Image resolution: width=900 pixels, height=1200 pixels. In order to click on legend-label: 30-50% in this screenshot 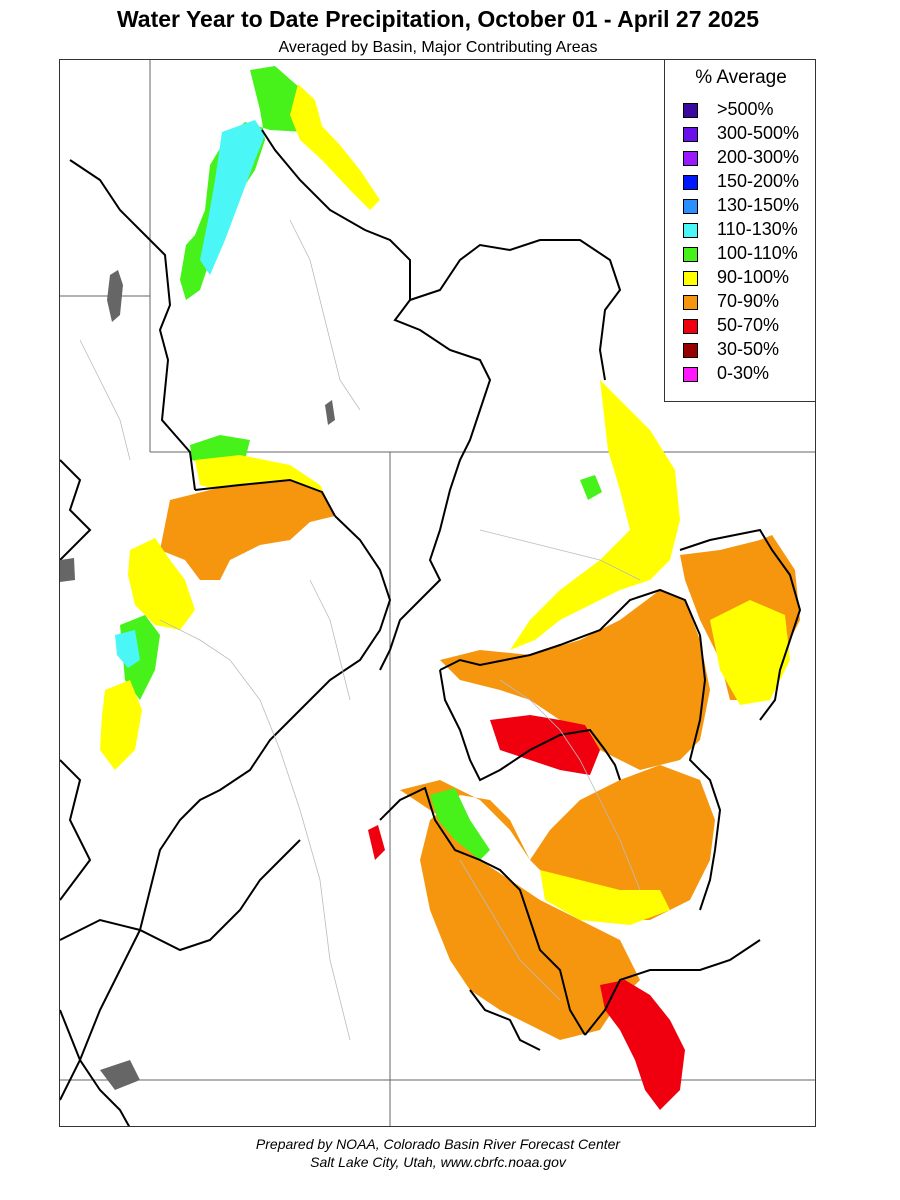, I will do `click(748, 349)`.